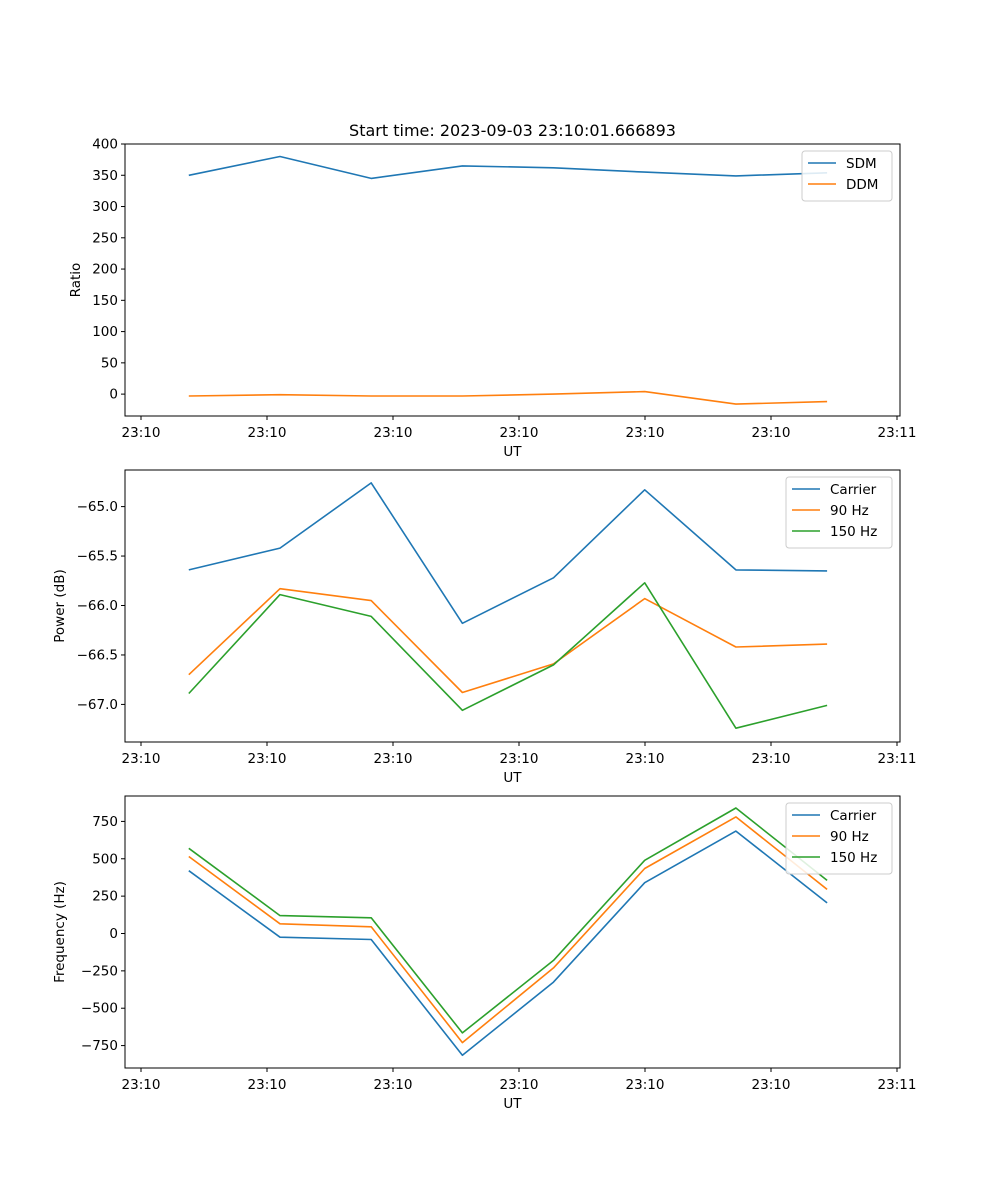 Image resolution: width=1000 pixels, height=1200 pixels. I want to click on legend-entry: DDM, so click(862, 185).